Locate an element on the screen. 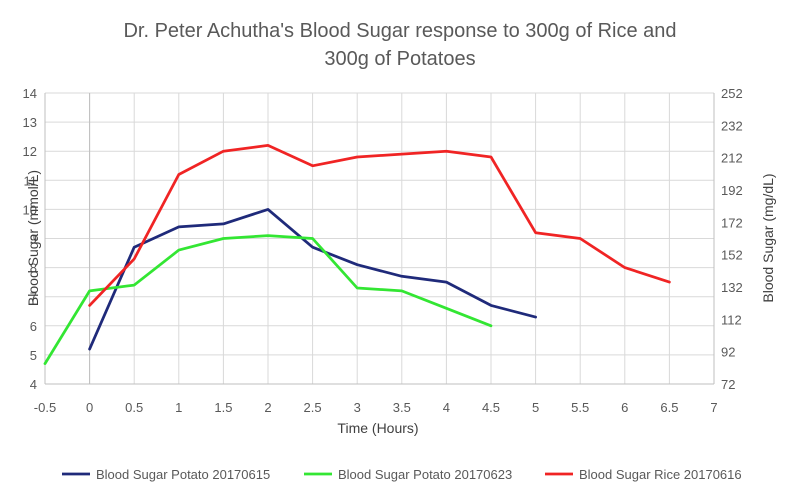 The image size is (800, 500). legend-label-1: Blood Sugar Potato 20170615 is located at coordinates (183, 474).